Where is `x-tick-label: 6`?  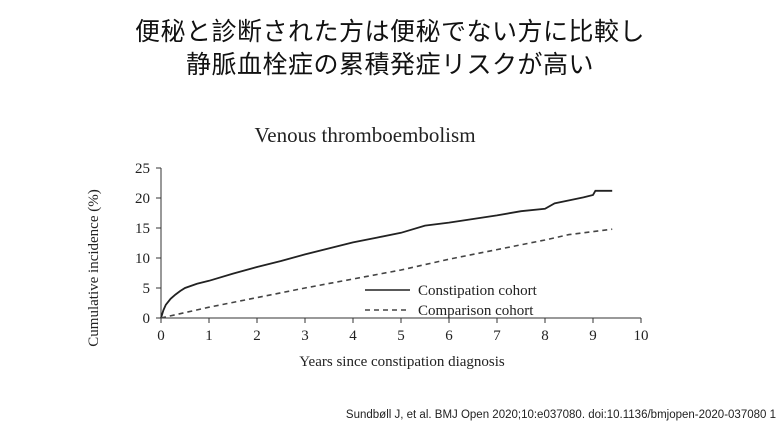 x-tick-label: 6 is located at coordinates (449, 336).